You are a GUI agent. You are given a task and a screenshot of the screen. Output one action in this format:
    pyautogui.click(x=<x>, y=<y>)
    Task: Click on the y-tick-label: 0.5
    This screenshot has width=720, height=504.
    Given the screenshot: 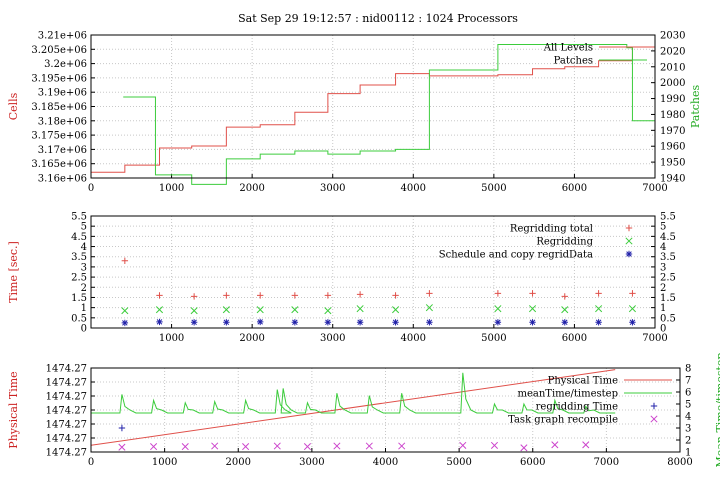 What is the action you would take?
    pyautogui.click(x=79, y=318)
    